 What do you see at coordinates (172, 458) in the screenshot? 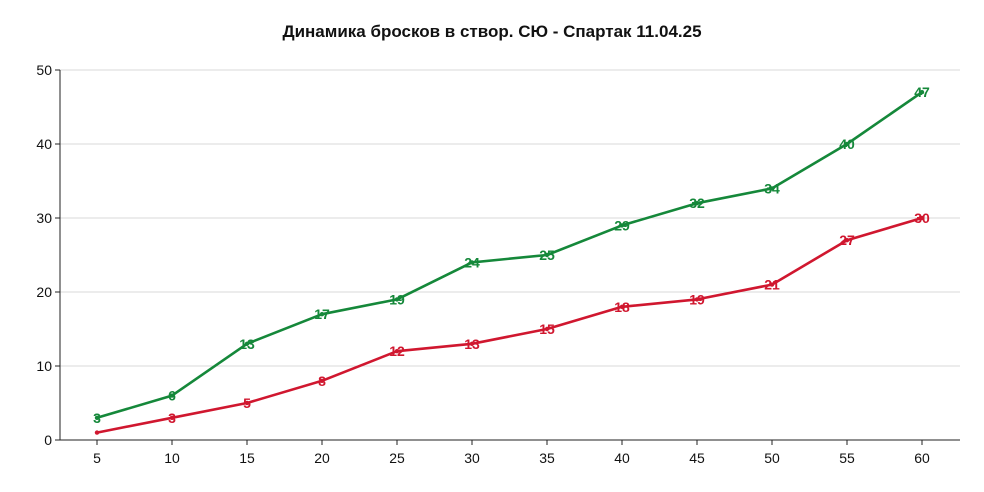
I see `x-tick-label: 10` at bounding box center [172, 458].